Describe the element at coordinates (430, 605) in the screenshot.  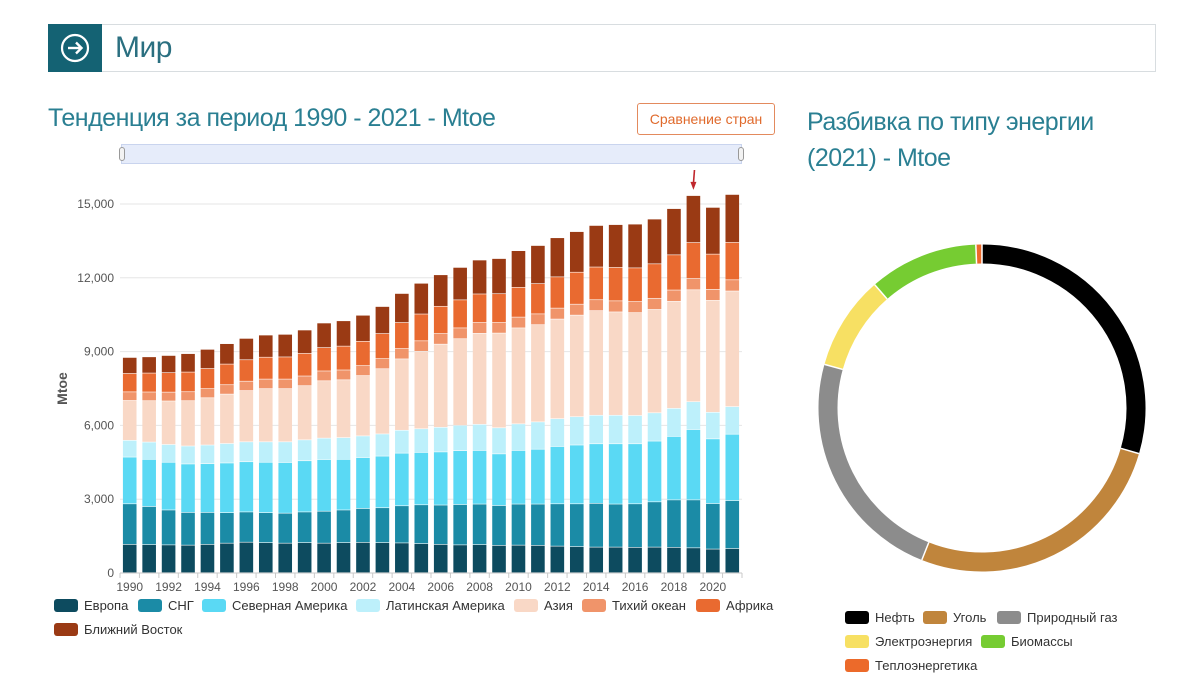
I see `legend-item: Латинская Америка` at that location.